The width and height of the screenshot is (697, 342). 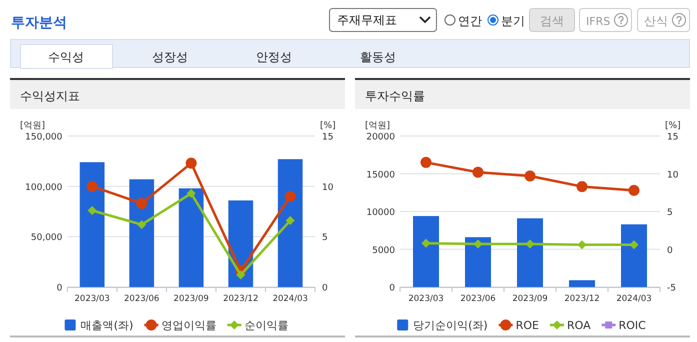 What do you see at coordinates (378, 57) in the screenshot?
I see `text: 활동성` at bounding box center [378, 57].